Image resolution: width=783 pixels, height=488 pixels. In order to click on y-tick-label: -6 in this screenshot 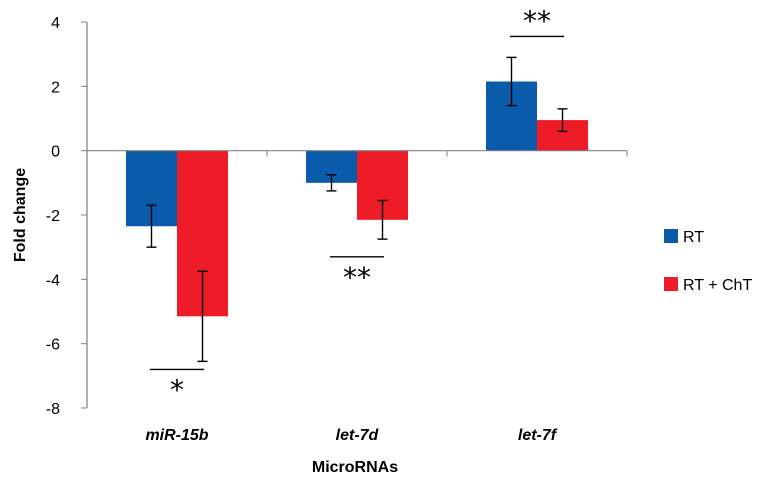, I will do `click(53, 345)`.